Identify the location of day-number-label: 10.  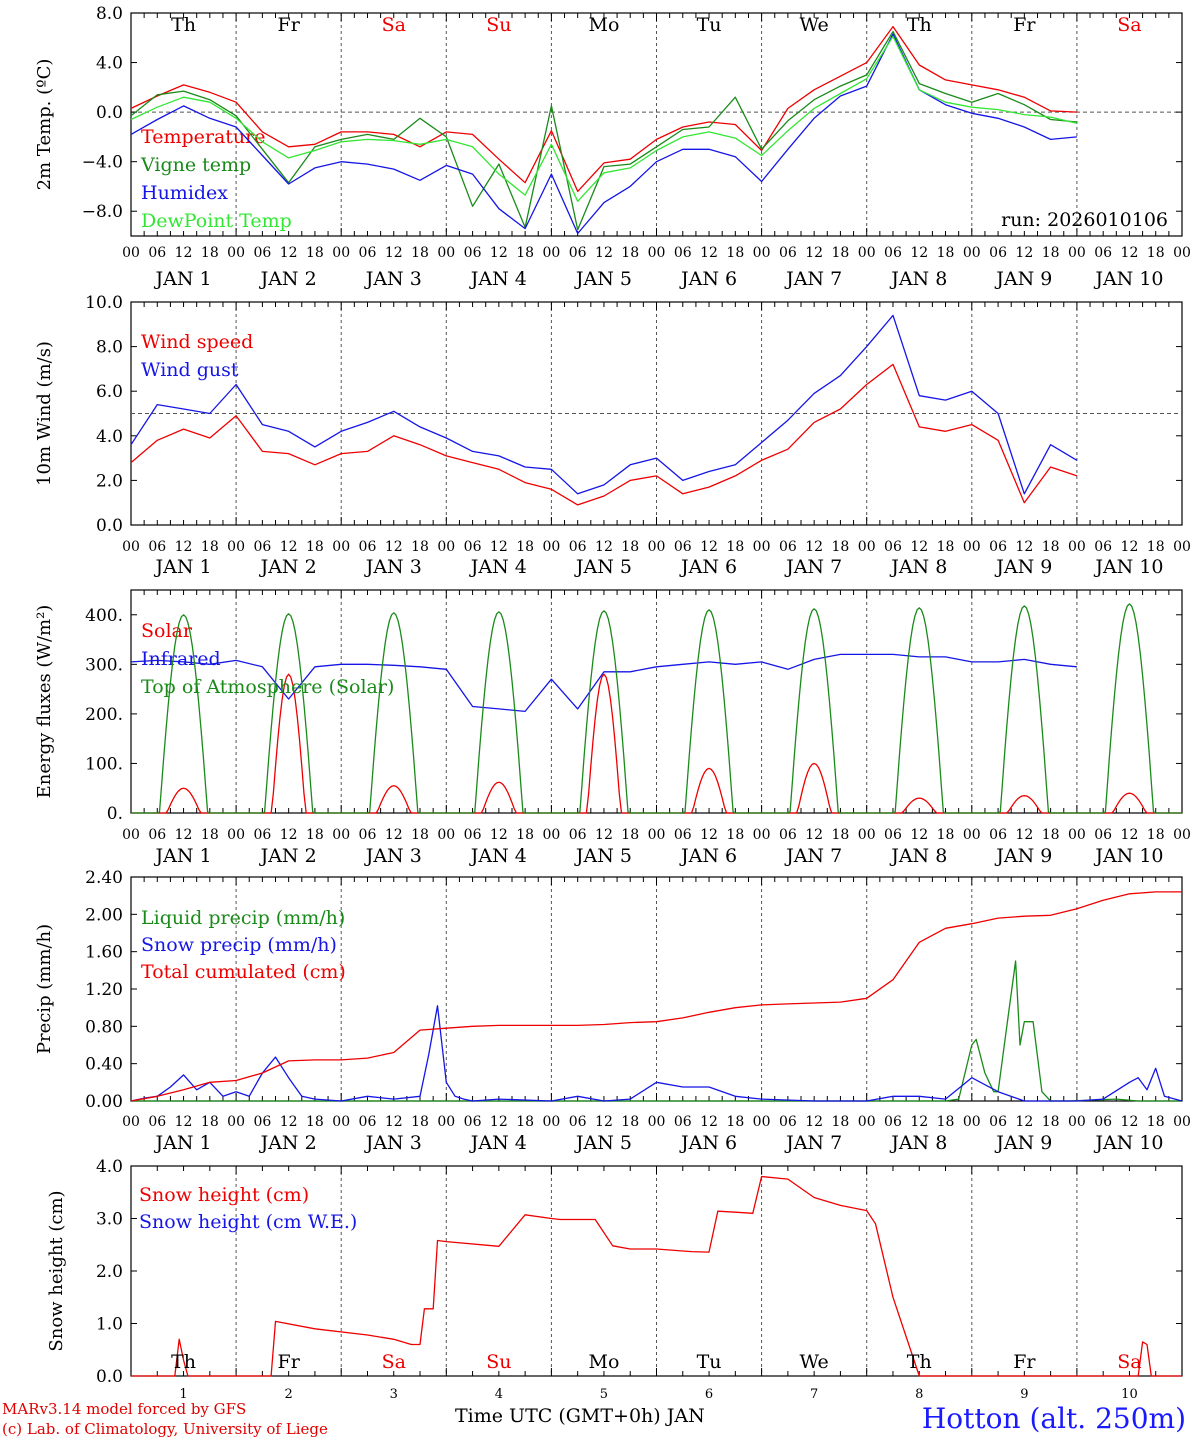
(1129, 1394).